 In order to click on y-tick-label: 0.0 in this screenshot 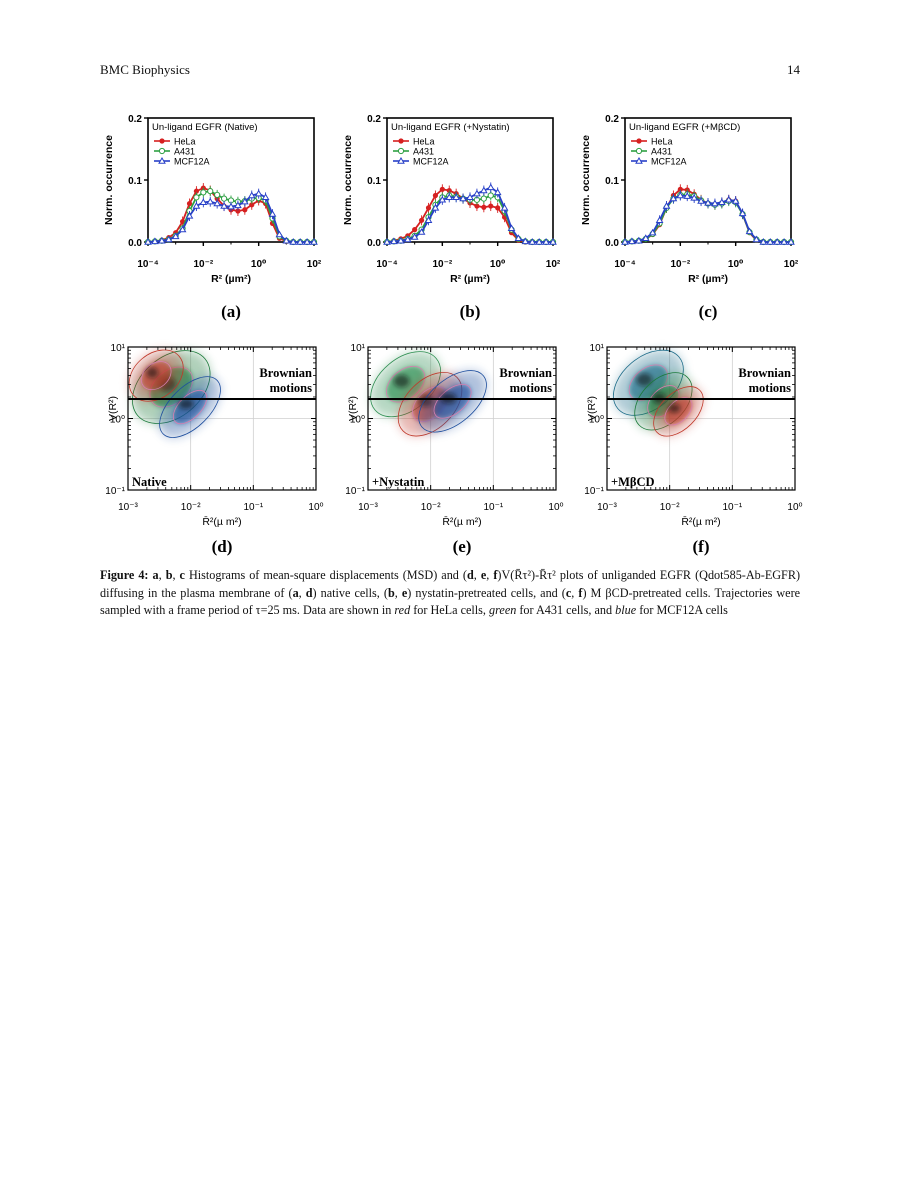, I will do `click(135, 243)`.